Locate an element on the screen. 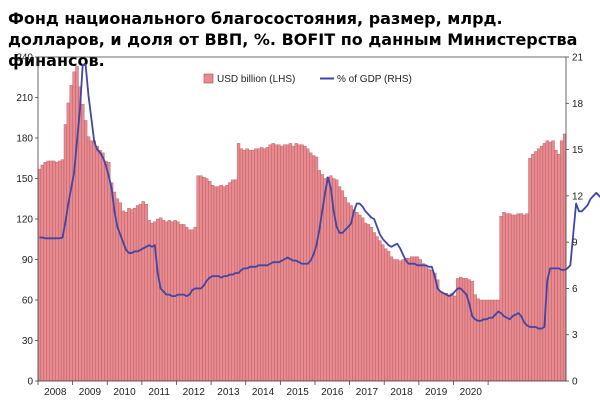 This screenshot has width=600, height=411. x-tick-label: 2008 is located at coordinates (55, 392).